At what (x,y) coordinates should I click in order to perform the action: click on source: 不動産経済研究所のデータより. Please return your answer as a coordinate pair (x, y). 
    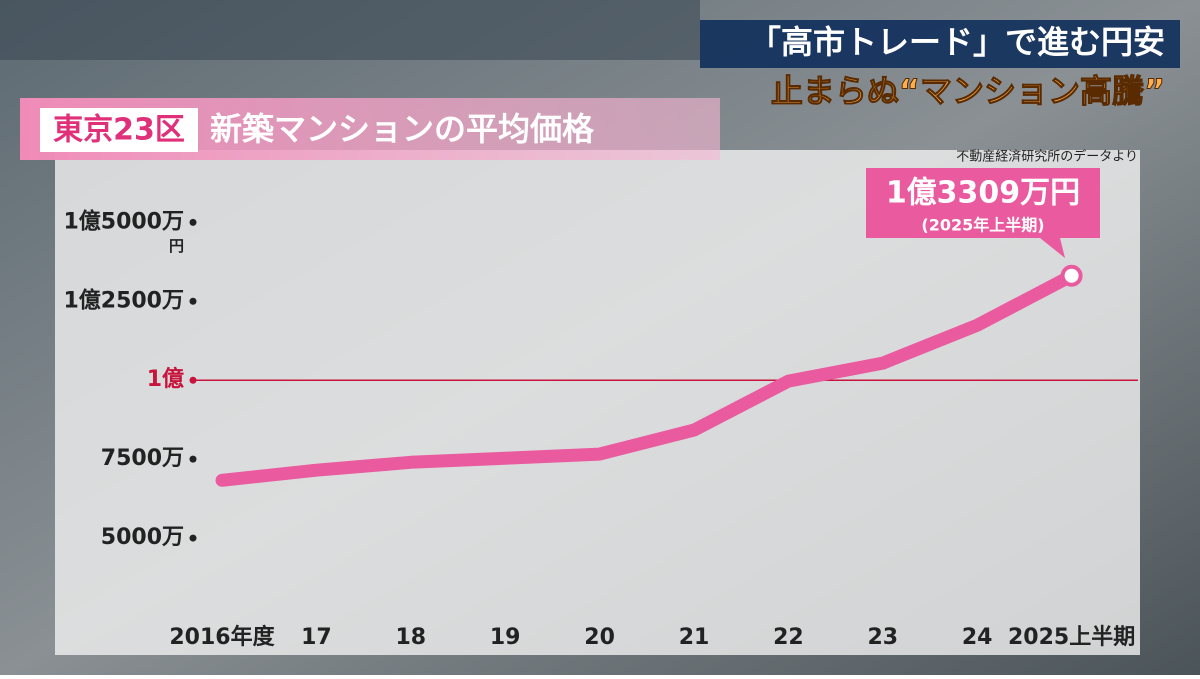
    Looking at the image, I should click on (1047, 157).